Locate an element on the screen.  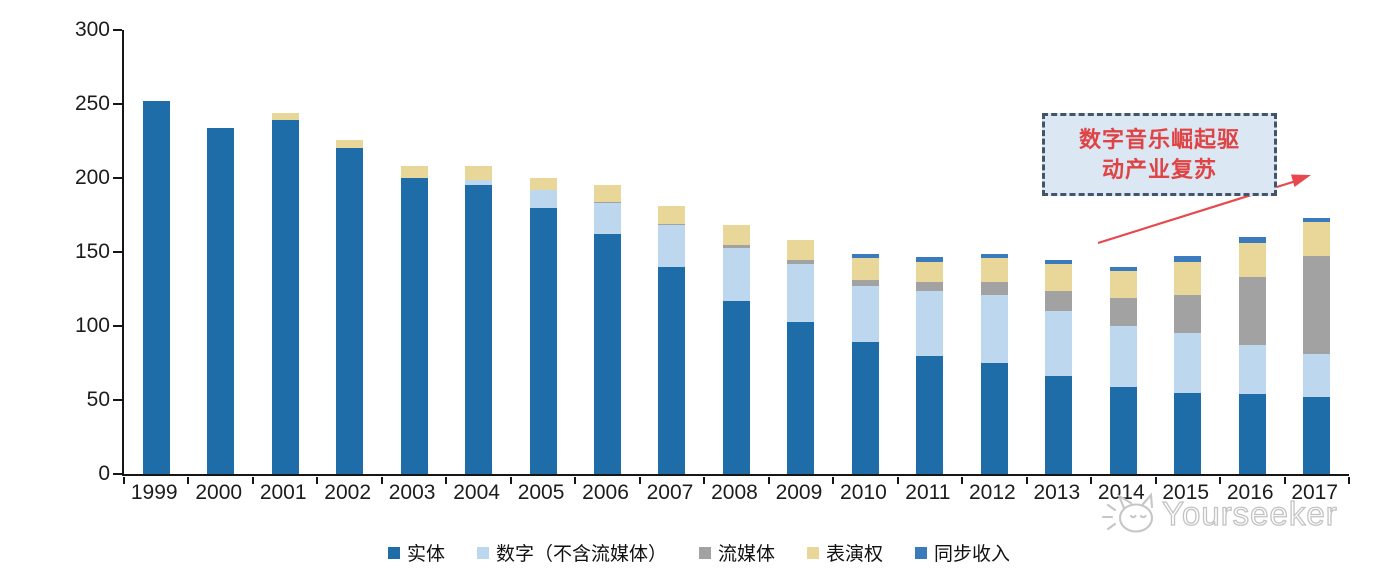
x-axis-label: 2005 is located at coordinates (541, 492).